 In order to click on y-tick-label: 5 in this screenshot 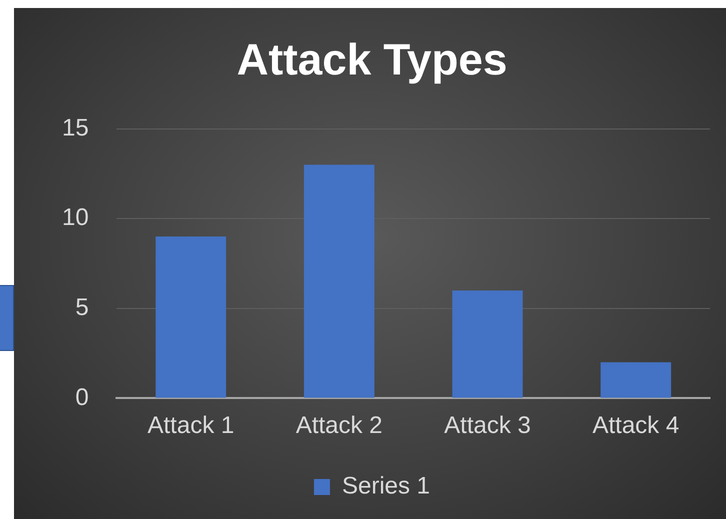, I will do `click(82, 308)`.